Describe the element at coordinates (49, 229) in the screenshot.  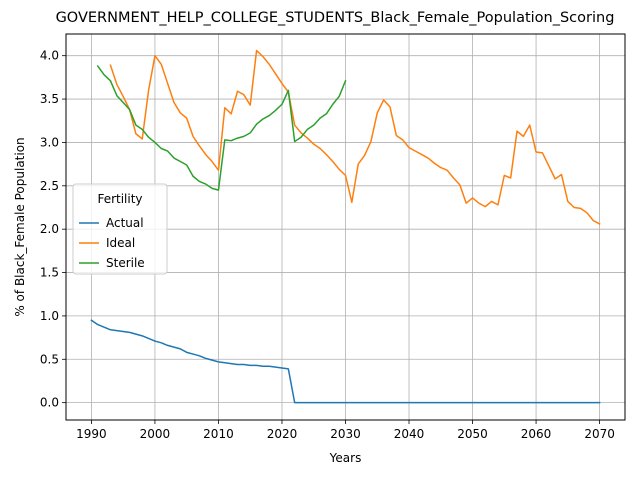
I see `y-tick-label: 2.0` at that location.